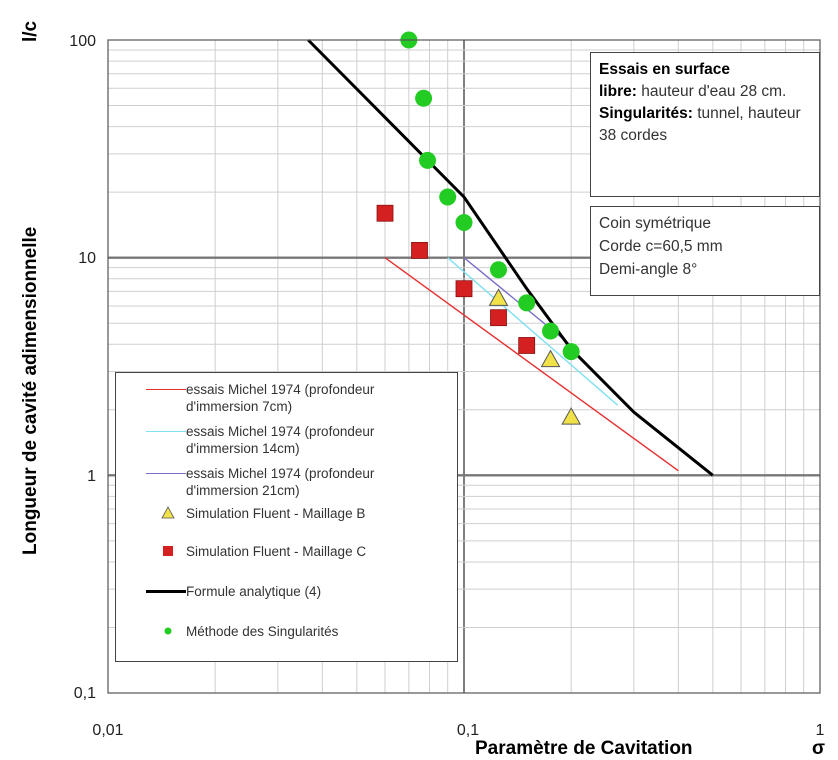  What do you see at coordinates (107, 730) in the screenshot?
I see `x-tick-label: 0,01` at bounding box center [107, 730].